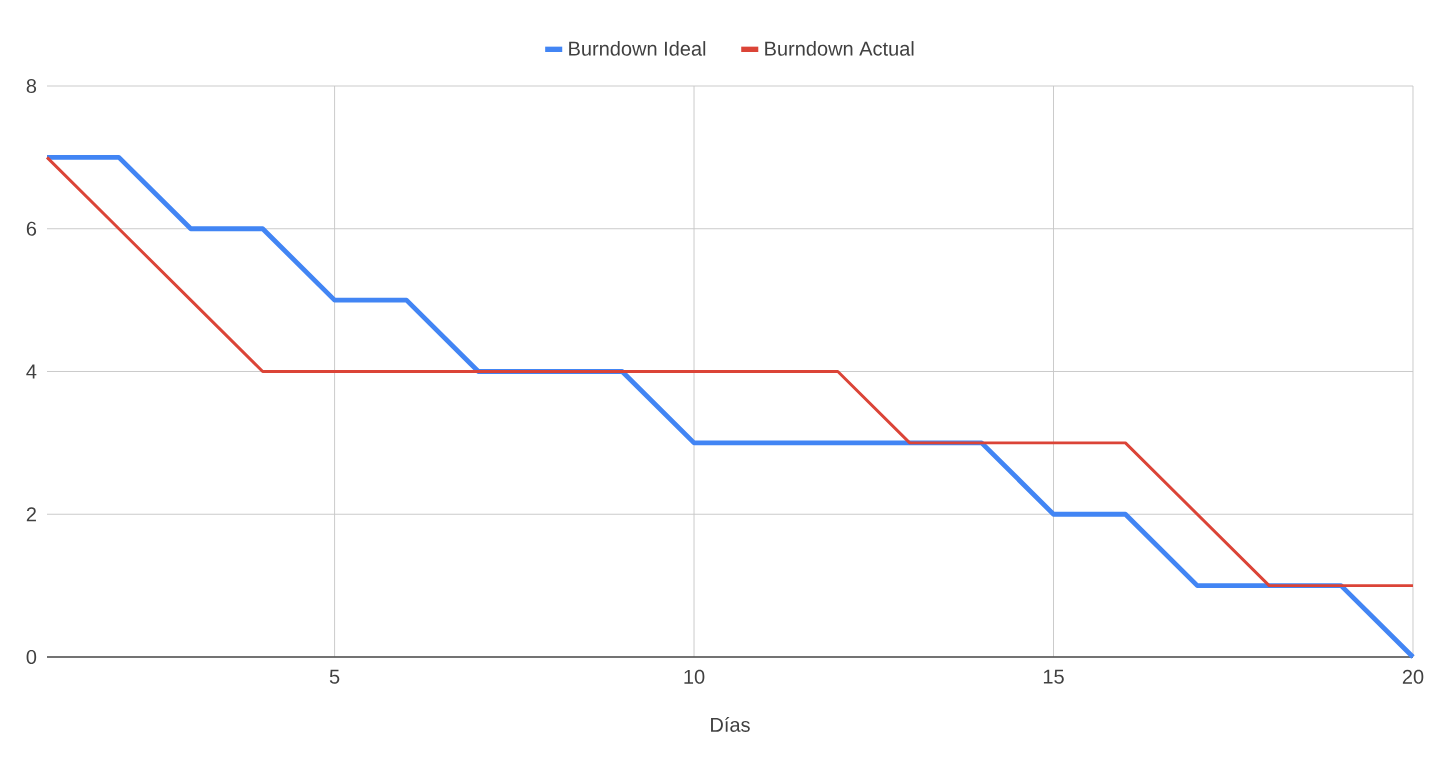  I want to click on x-axis-title: Días, so click(730, 724).